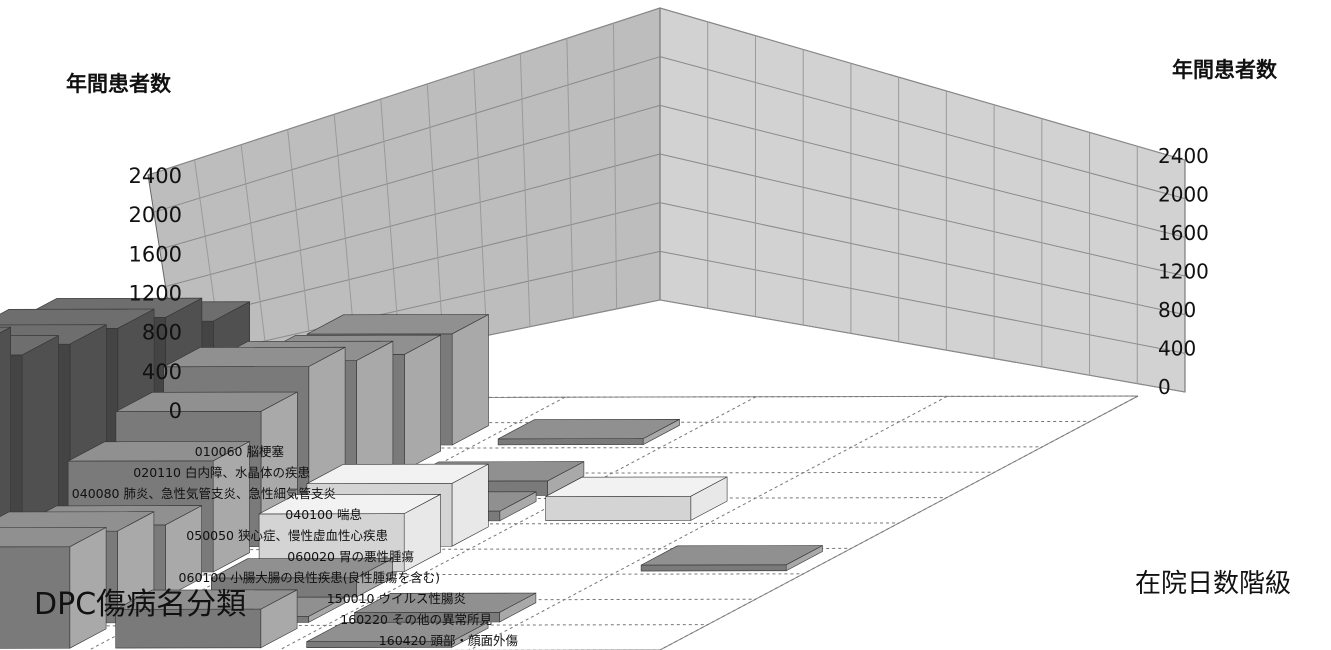 The width and height of the screenshot is (1331, 650). Describe the element at coordinates (287, 535) in the screenshot. I see `category-label: 050050 狭心症、慢性虚血性心疾患` at that location.